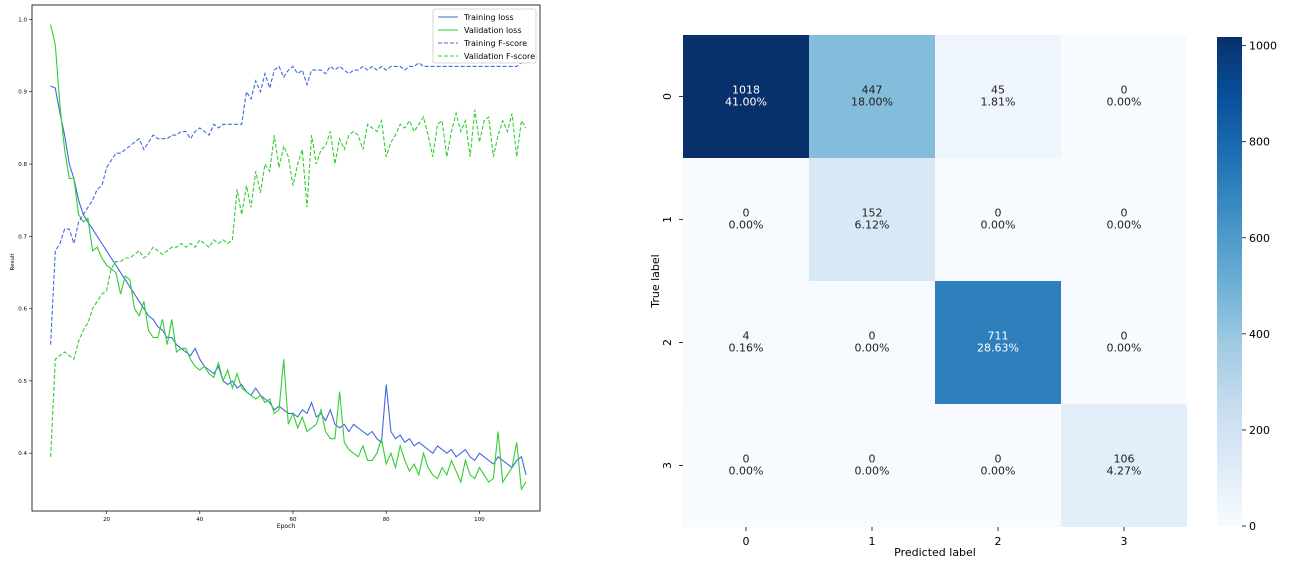 This screenshot has height=564, width=1294. Describe the element at coordinates (495, 43) in the screenshot. I see `legend-label: Training F-score` at that location.